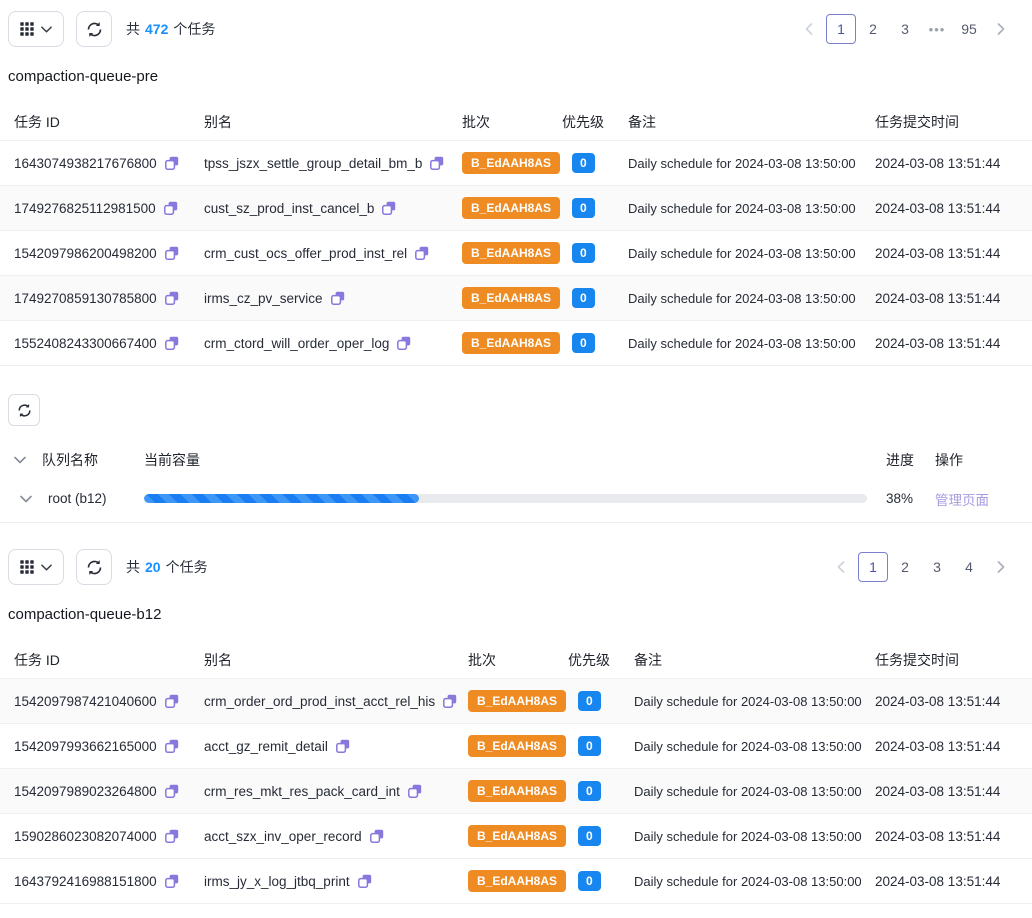  Describe the element at coordinates (589, 660) in the screenshot. I see `col-header-priority: 优先级` at that location.